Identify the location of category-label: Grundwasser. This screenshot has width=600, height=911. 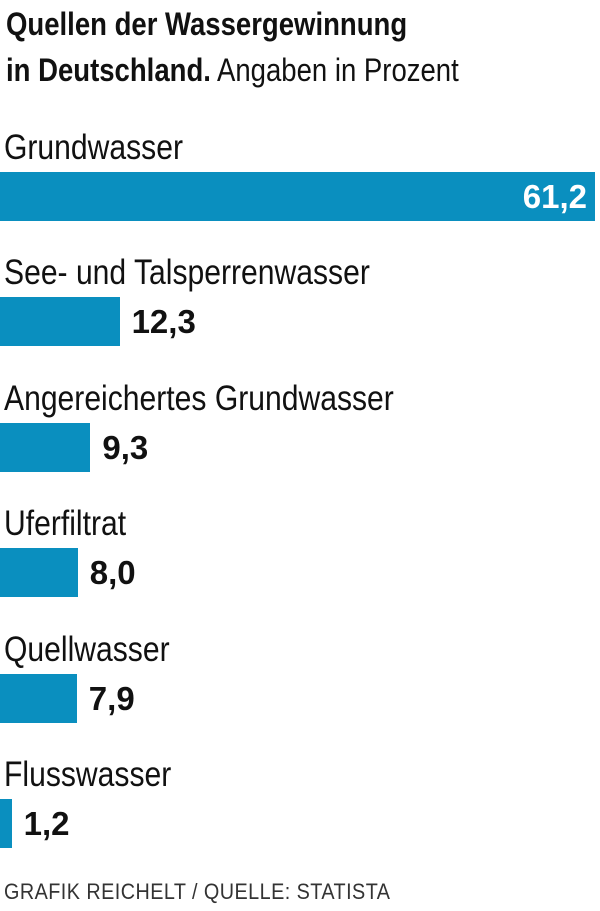
(94, 147).